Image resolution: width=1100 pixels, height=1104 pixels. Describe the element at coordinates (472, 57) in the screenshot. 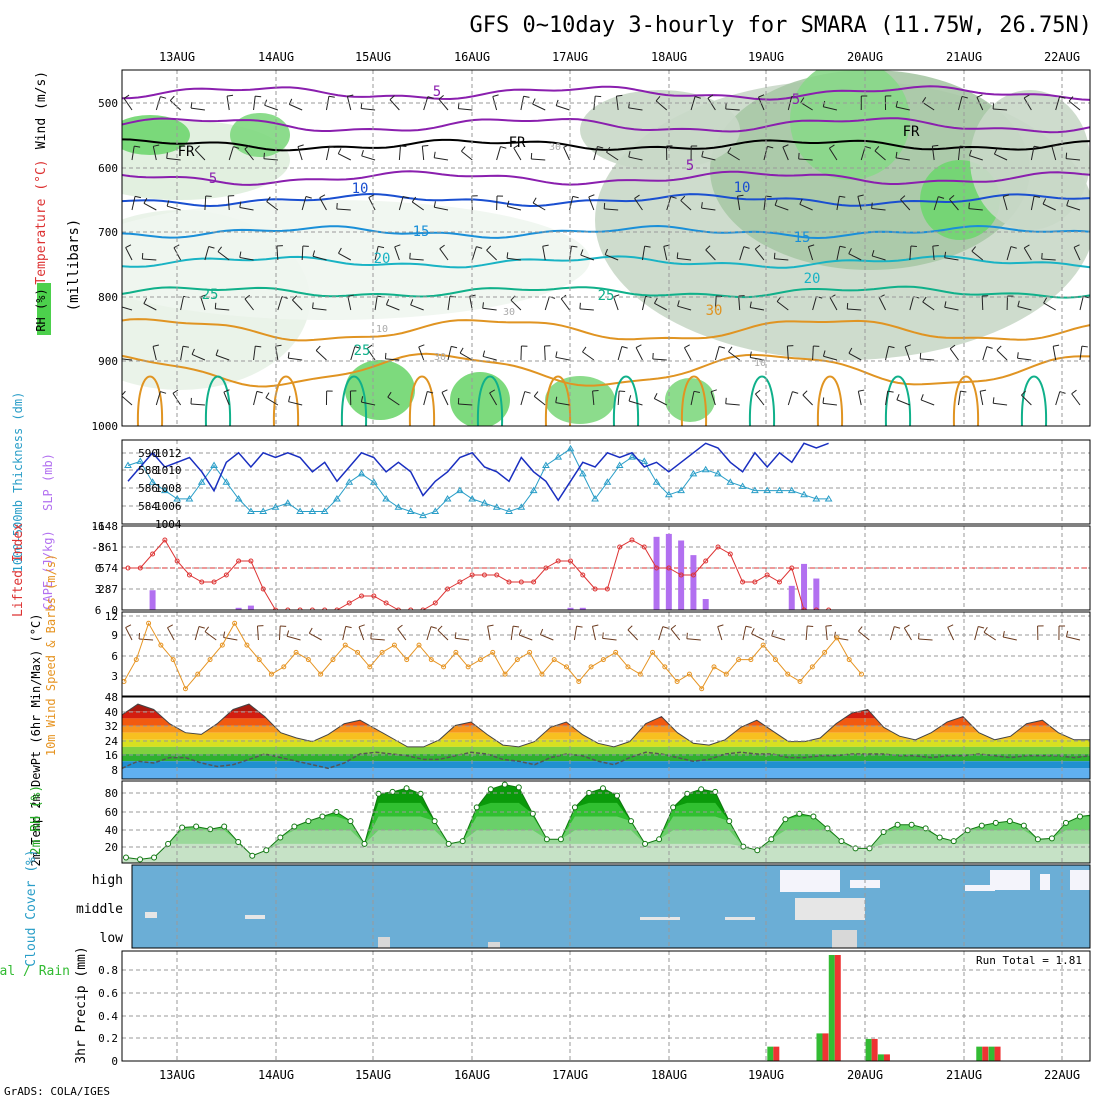

I see `top-date-label: 16AUG` at that location.